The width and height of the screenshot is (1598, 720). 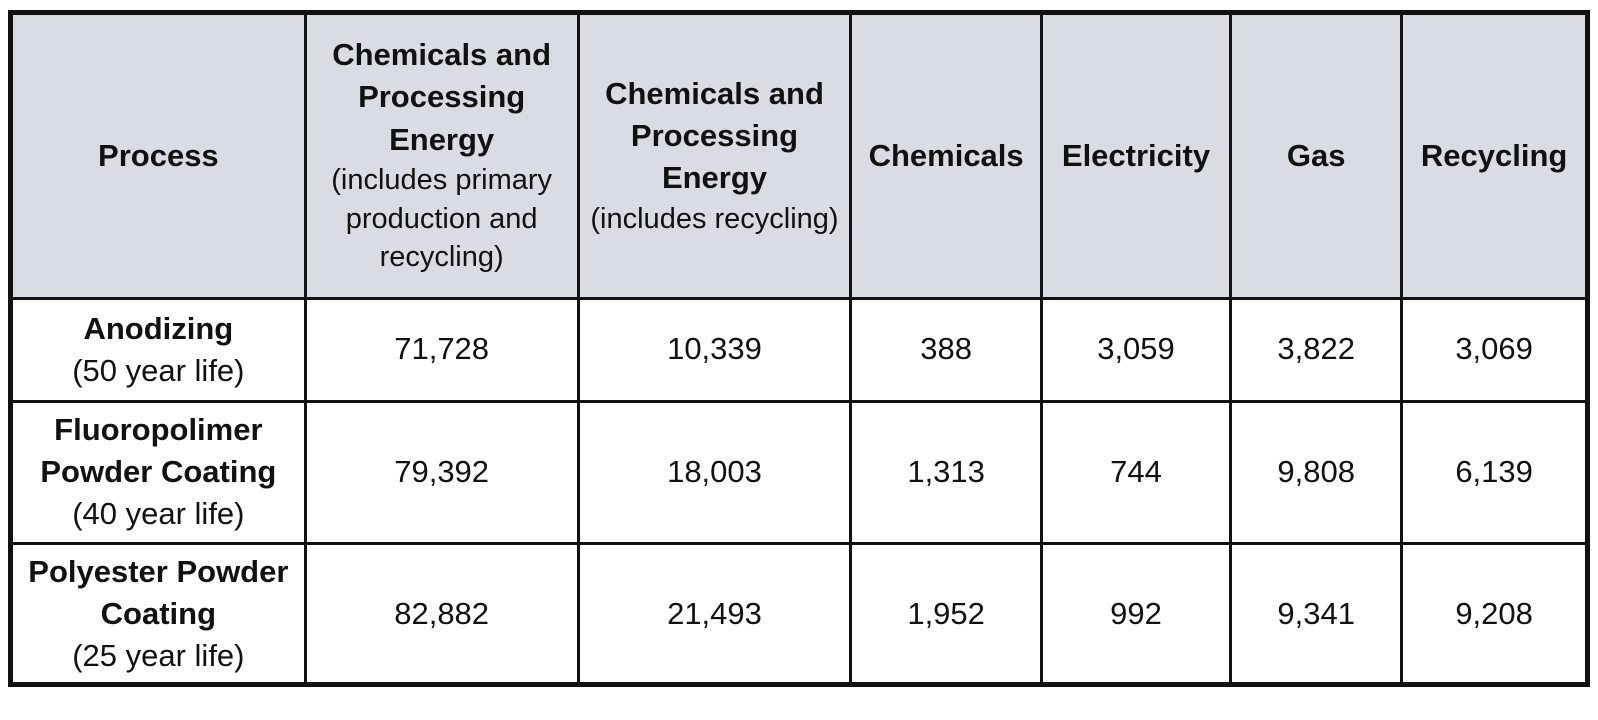 What do you see at coordinates (441, 349) in the screenshot?
I see `value-cell: 71,728` at bounding box center [441, 349].